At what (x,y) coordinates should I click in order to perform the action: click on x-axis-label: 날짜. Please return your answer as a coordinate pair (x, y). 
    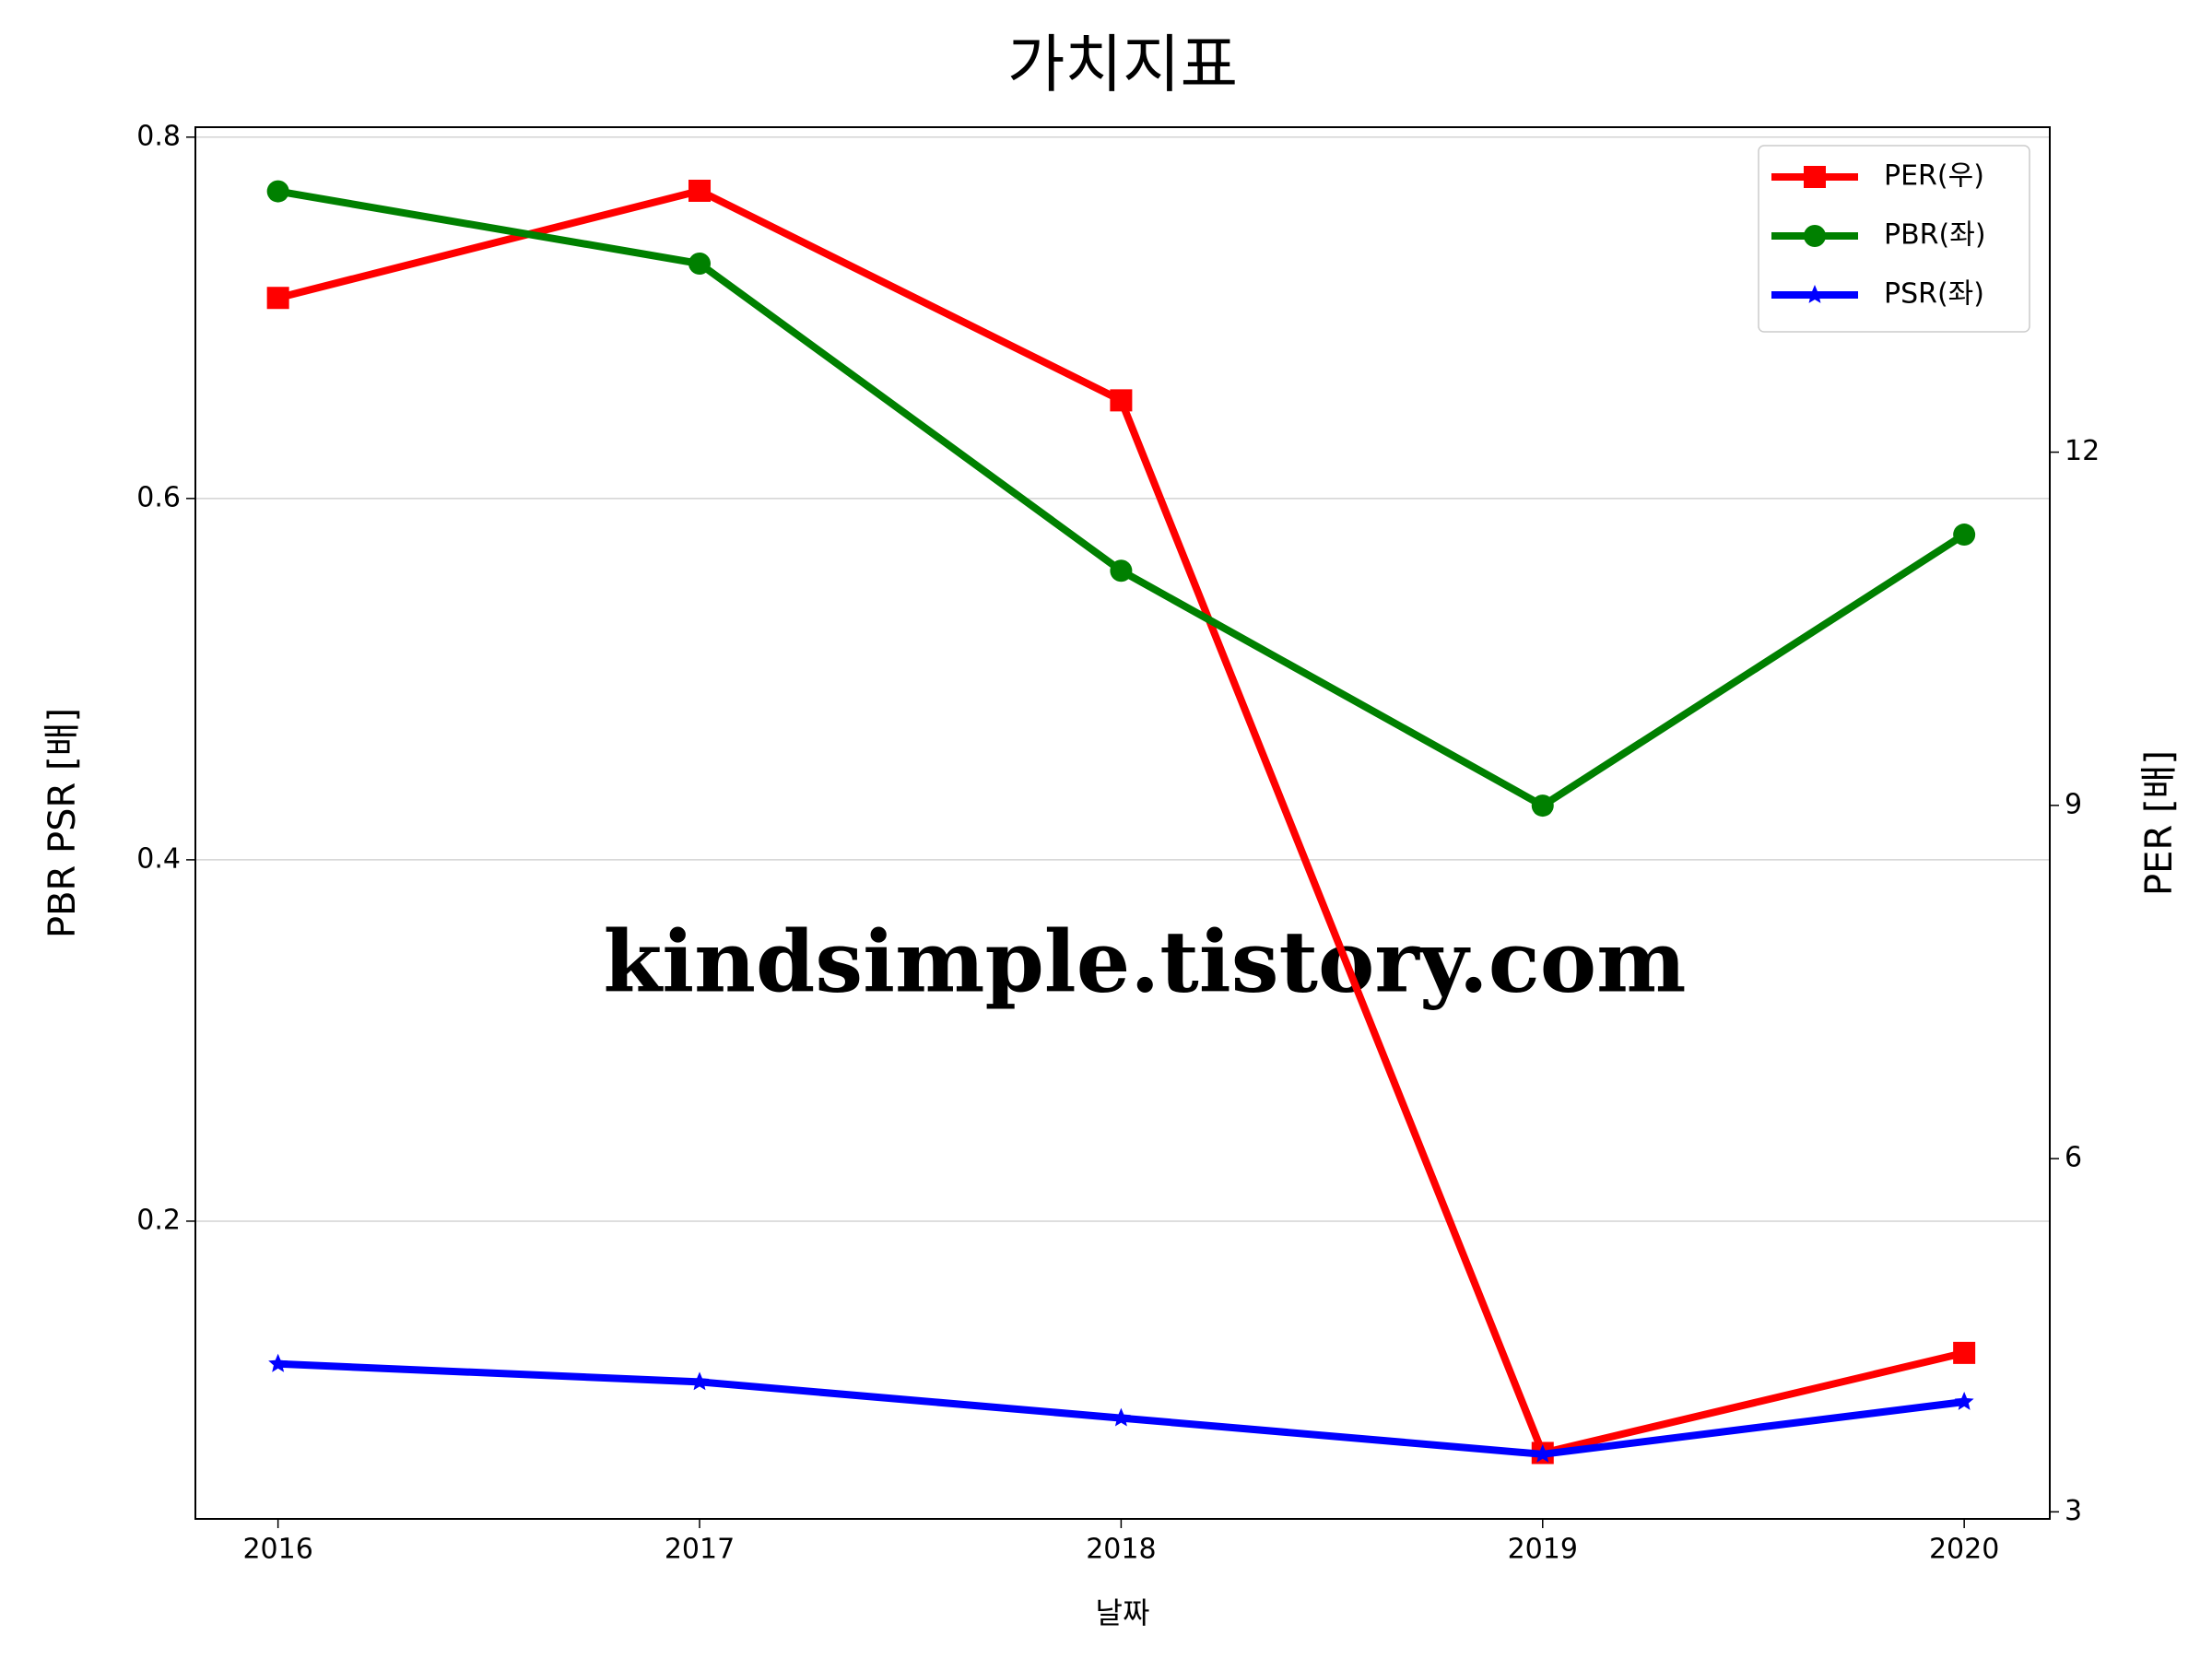
    Looking at the image, I should click on (1123, 1612).